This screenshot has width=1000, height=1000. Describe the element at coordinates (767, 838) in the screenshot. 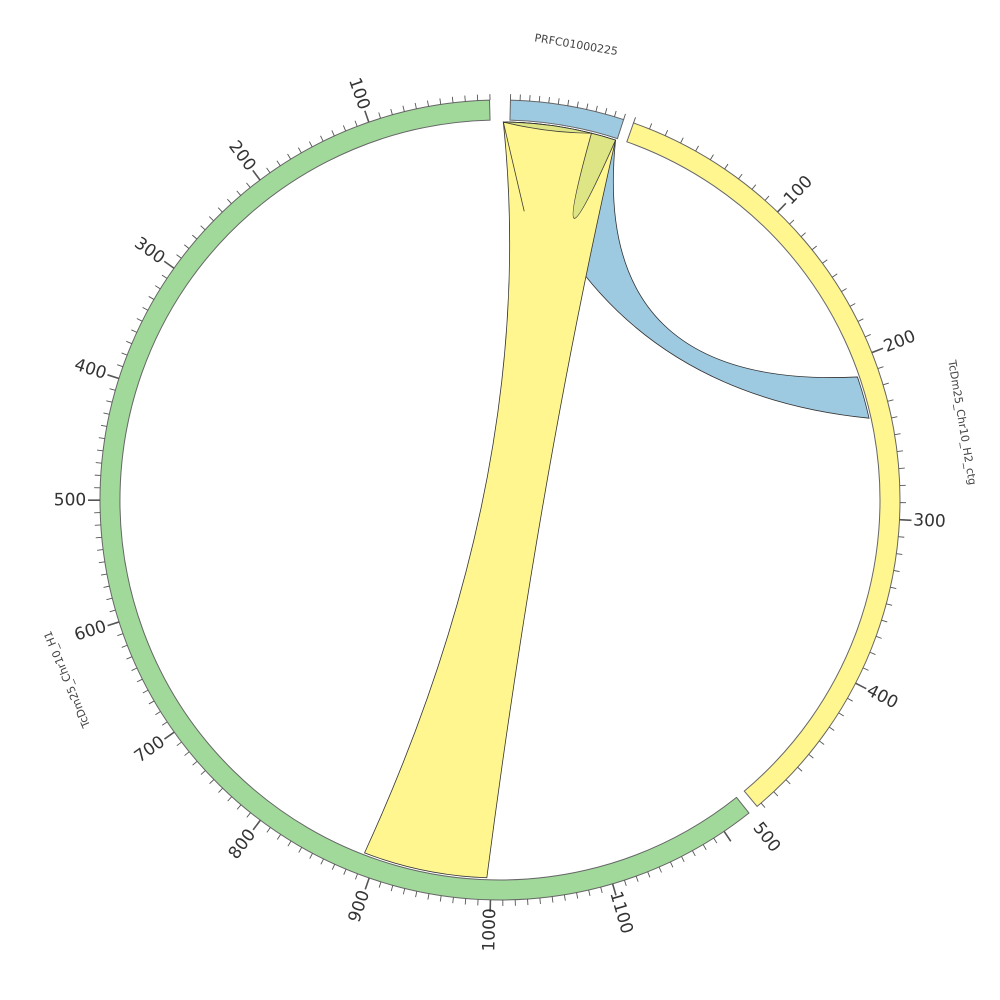

I see `tick-label-h2: 500` at that location.